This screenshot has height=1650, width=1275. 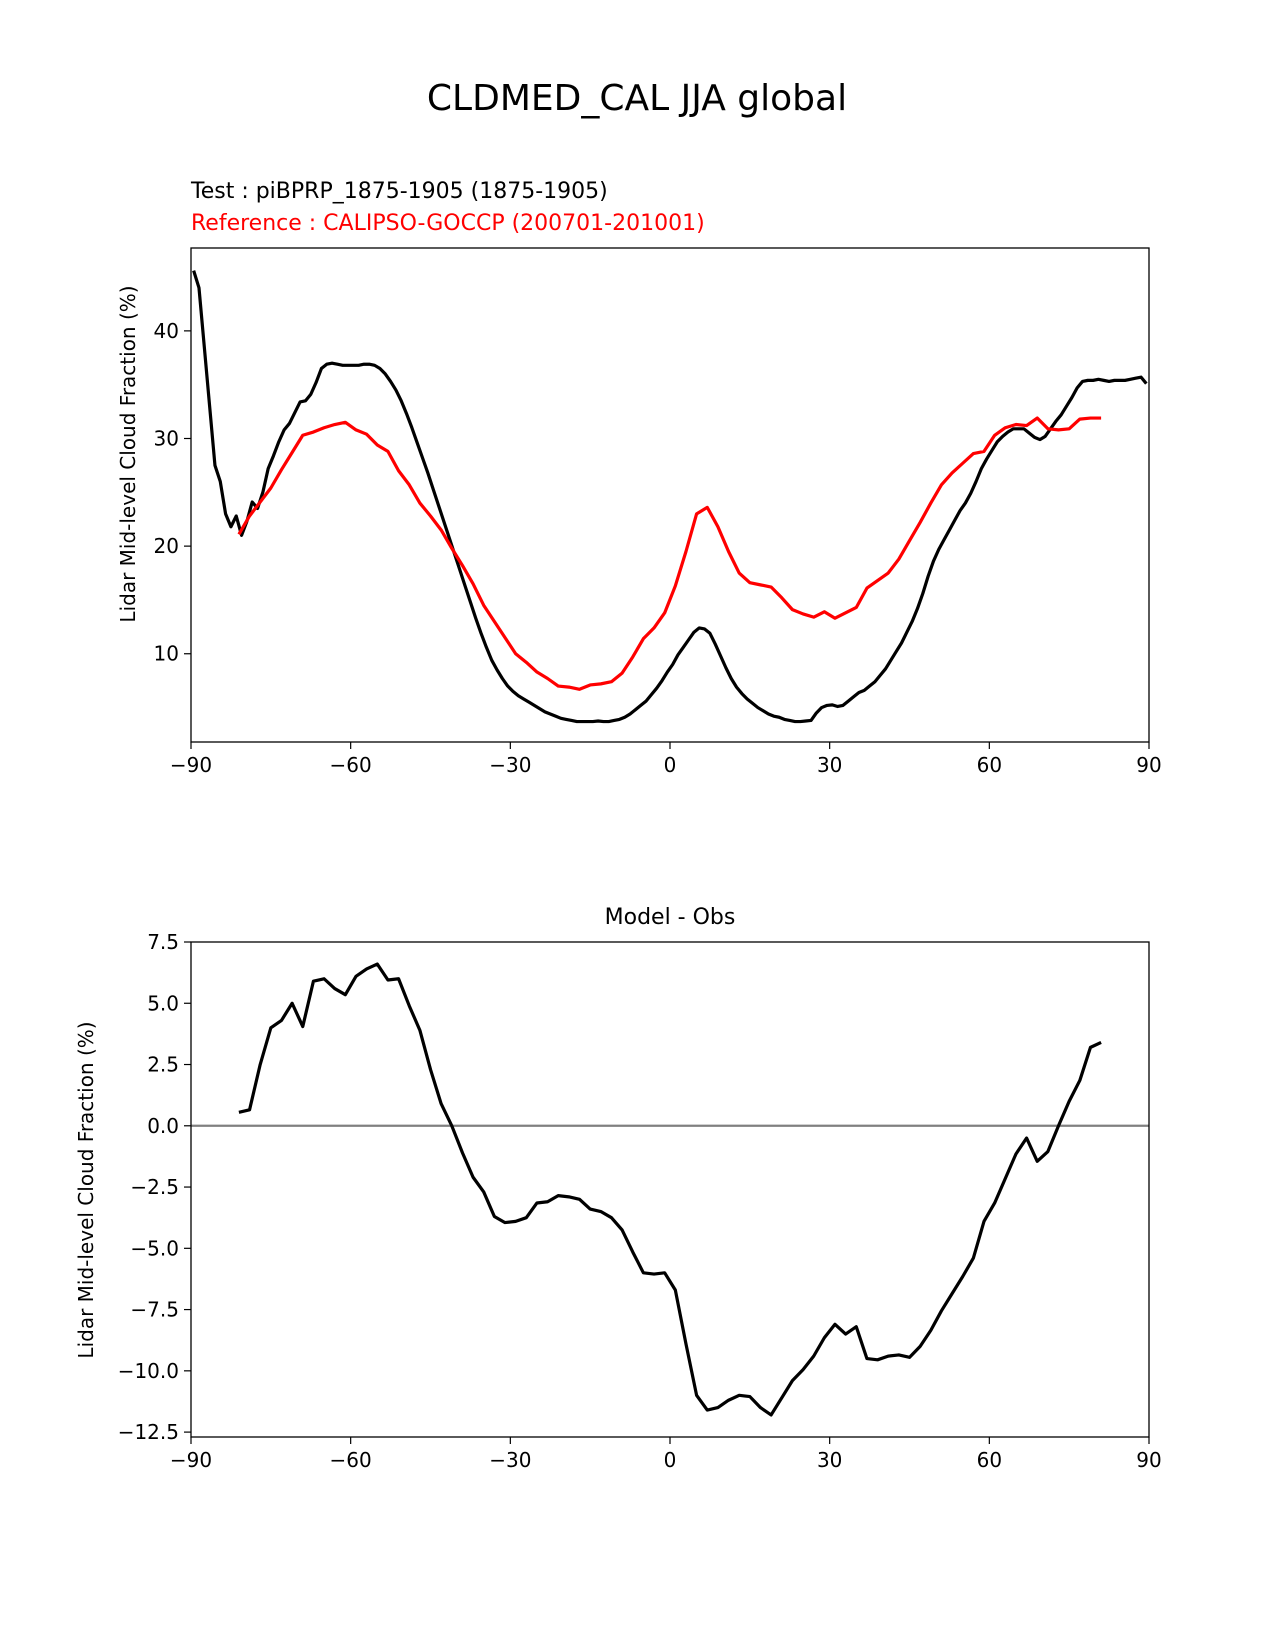 I want to click on figure-title: CLDMED_CAL JJA global, so click(x=637, y=98).